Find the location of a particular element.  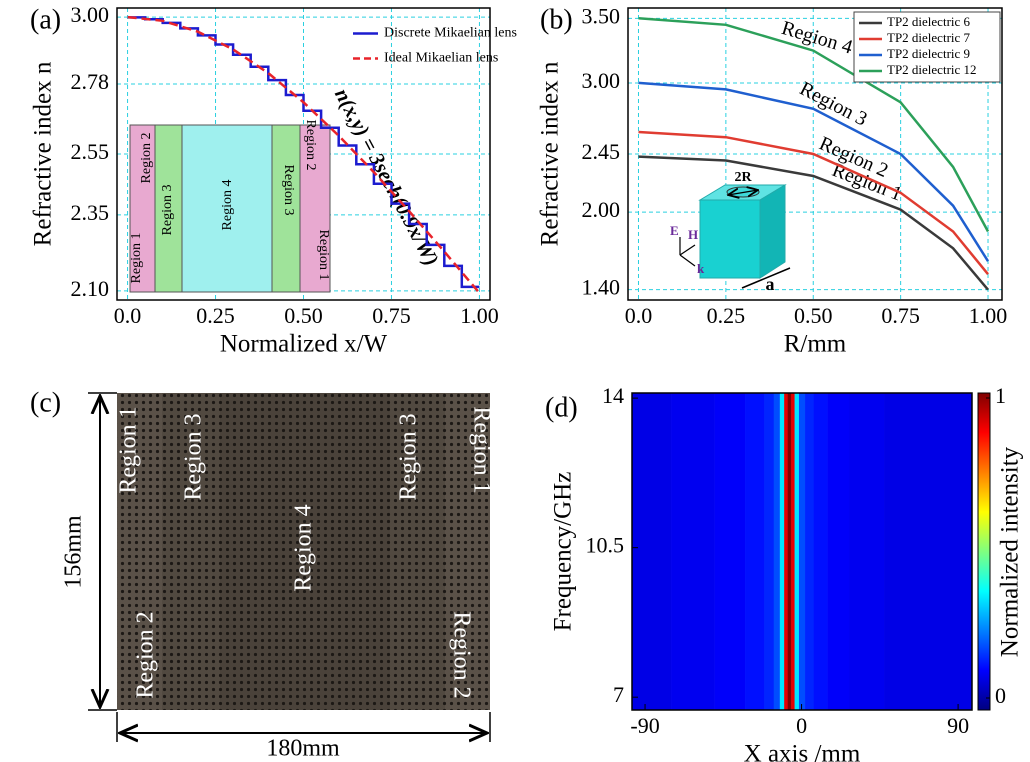

width-label: 180mm is located at coordinates (303, 749).